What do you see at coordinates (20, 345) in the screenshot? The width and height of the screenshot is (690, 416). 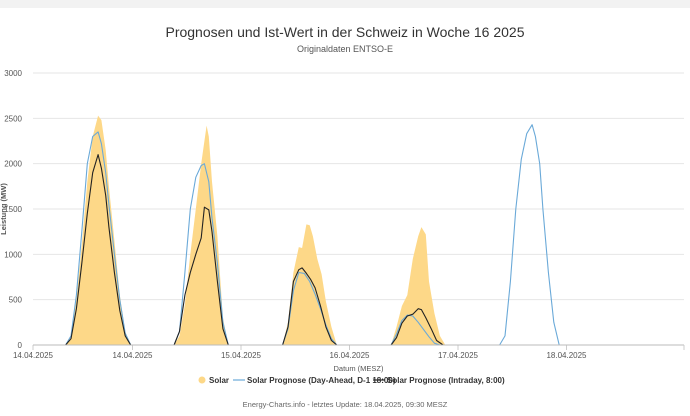 I see `y-tick-label: 0` at bounding box center [20, 345].